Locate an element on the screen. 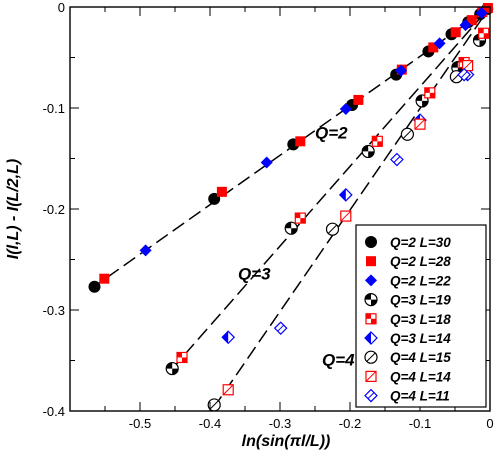  x-tick-label: 0 is located at coordinates (489, 423).